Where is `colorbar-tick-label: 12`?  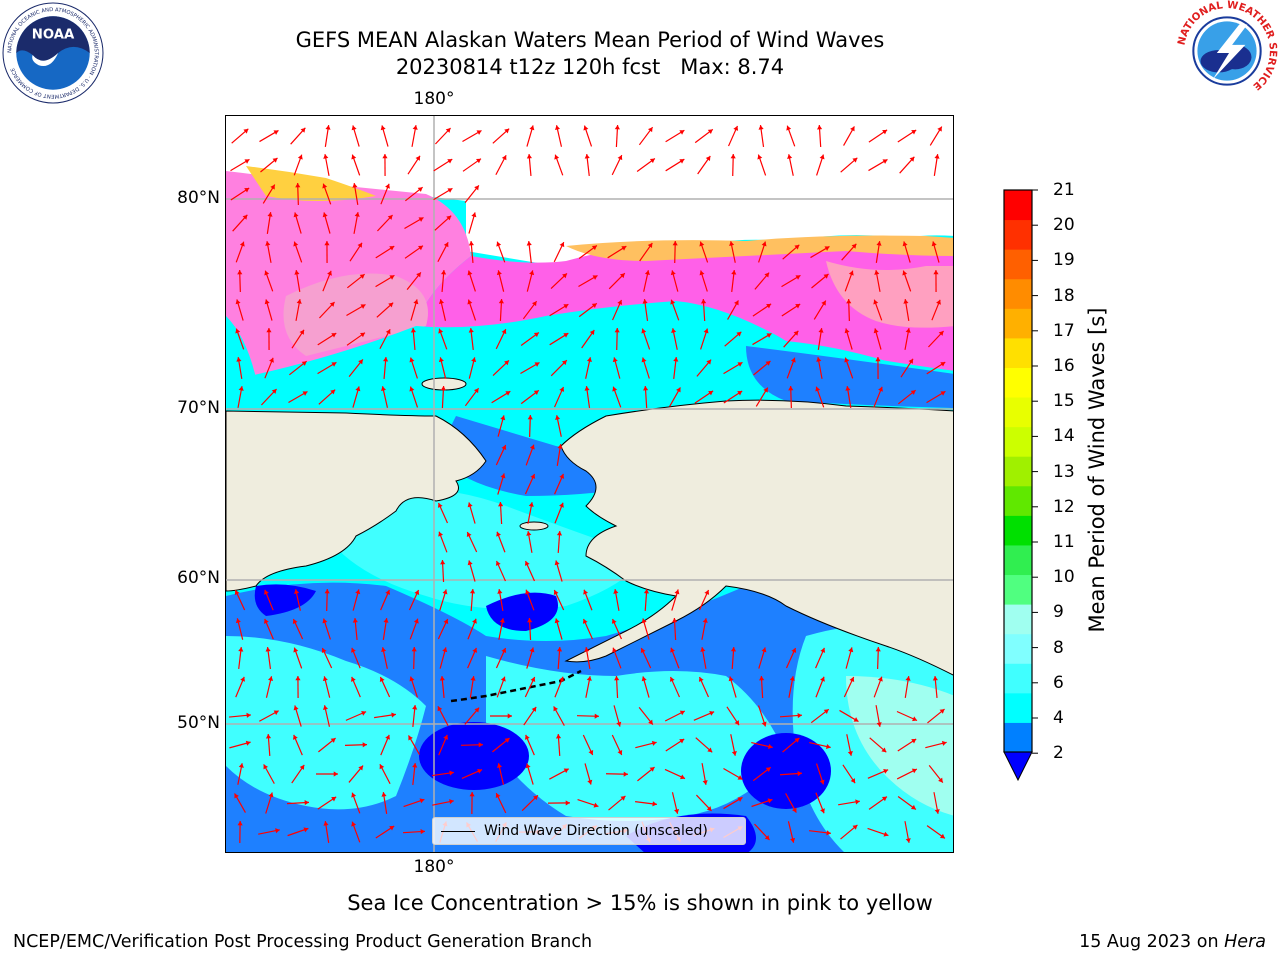 colorbar-tick-label: 12 is located at coordinates (1064, 506).